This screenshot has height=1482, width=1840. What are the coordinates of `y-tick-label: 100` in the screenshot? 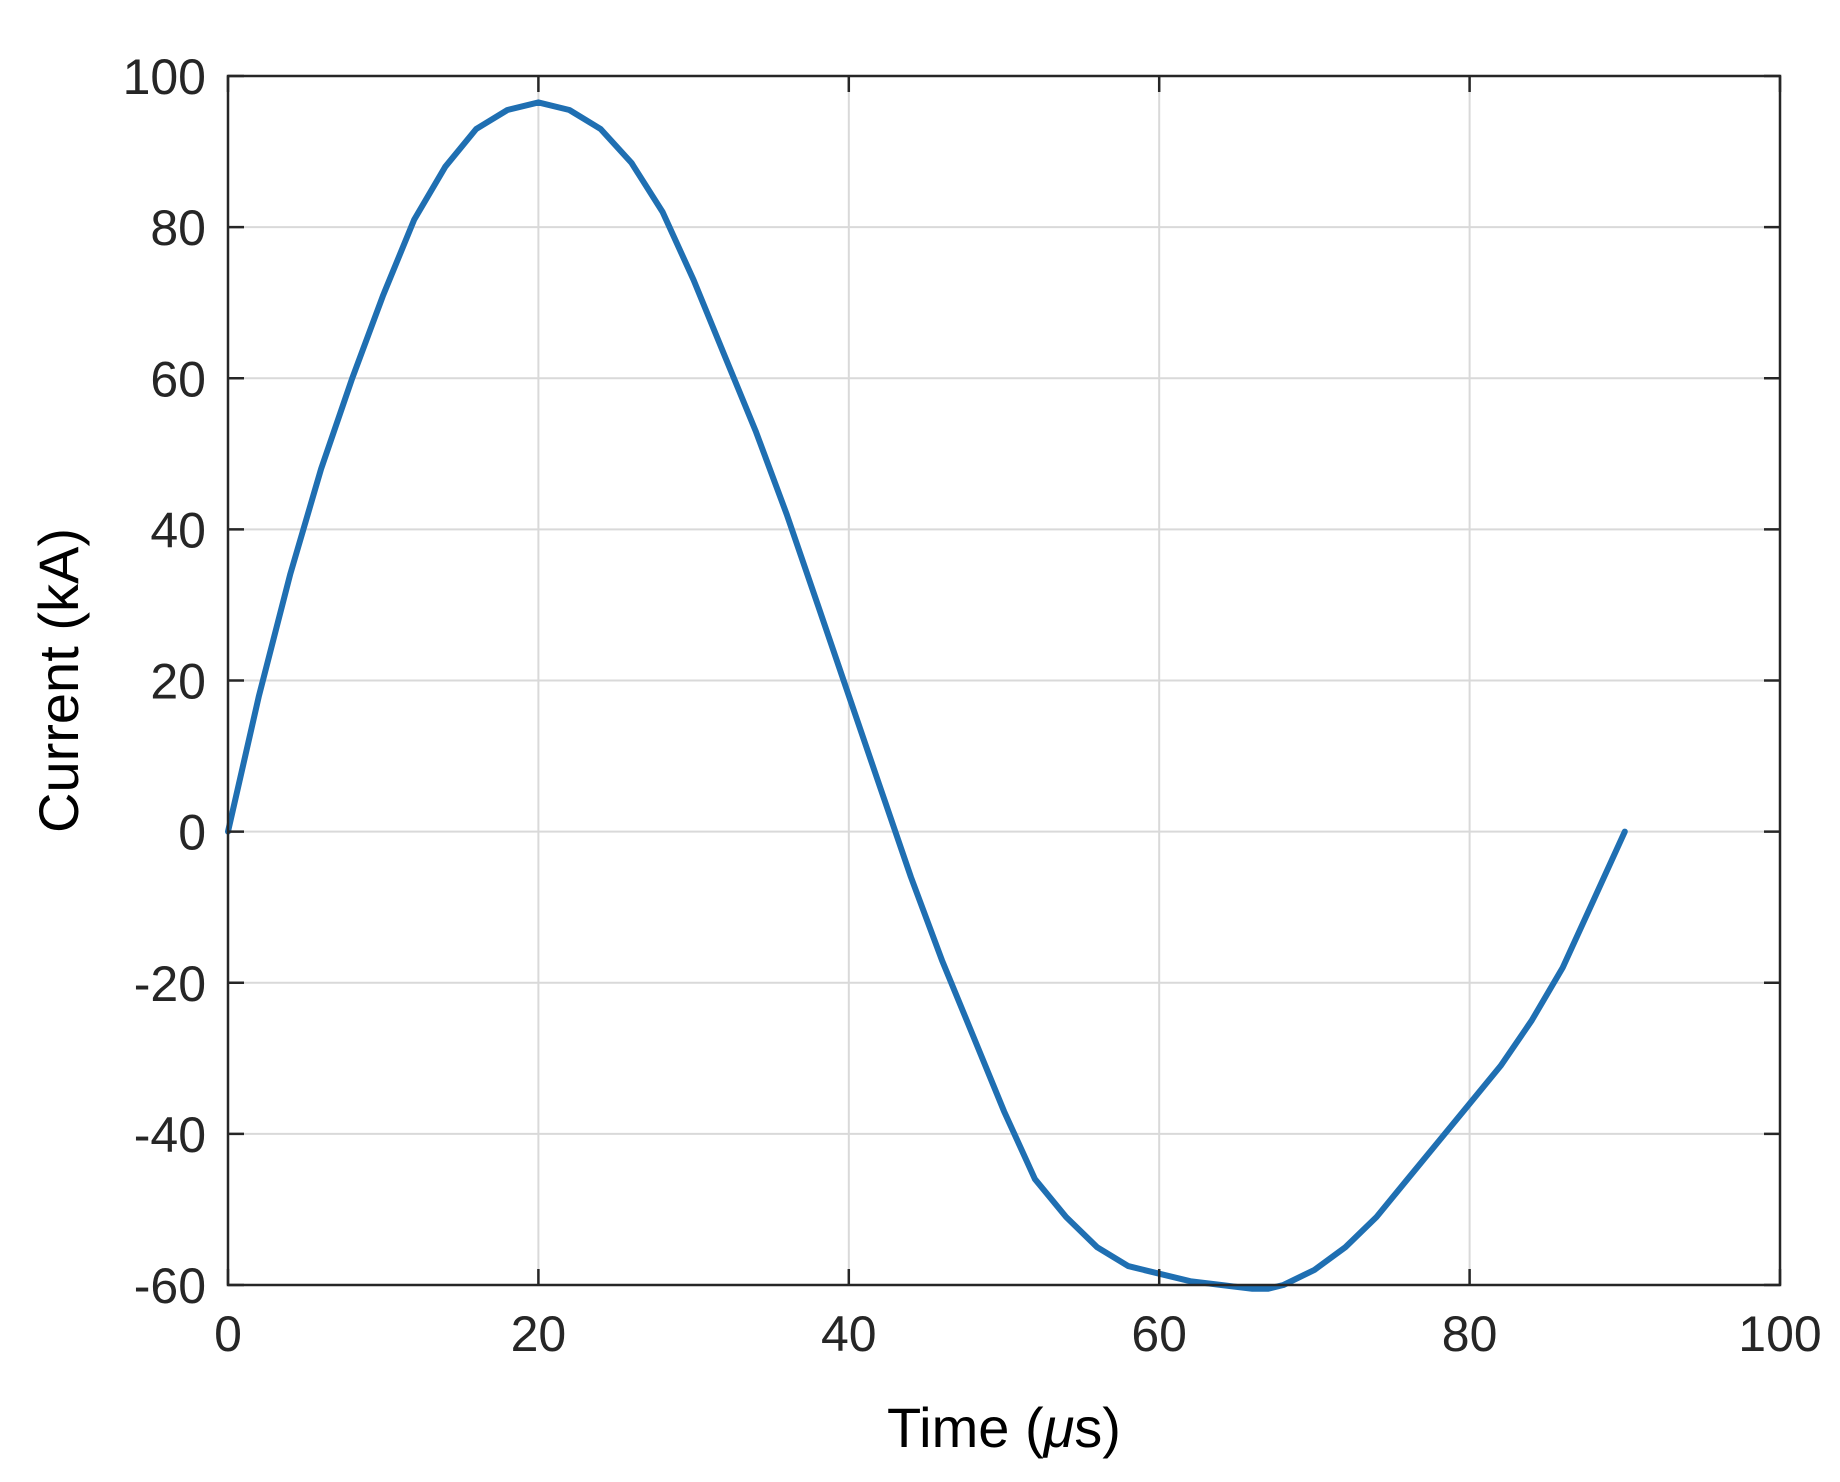 It's located at (164, 77).